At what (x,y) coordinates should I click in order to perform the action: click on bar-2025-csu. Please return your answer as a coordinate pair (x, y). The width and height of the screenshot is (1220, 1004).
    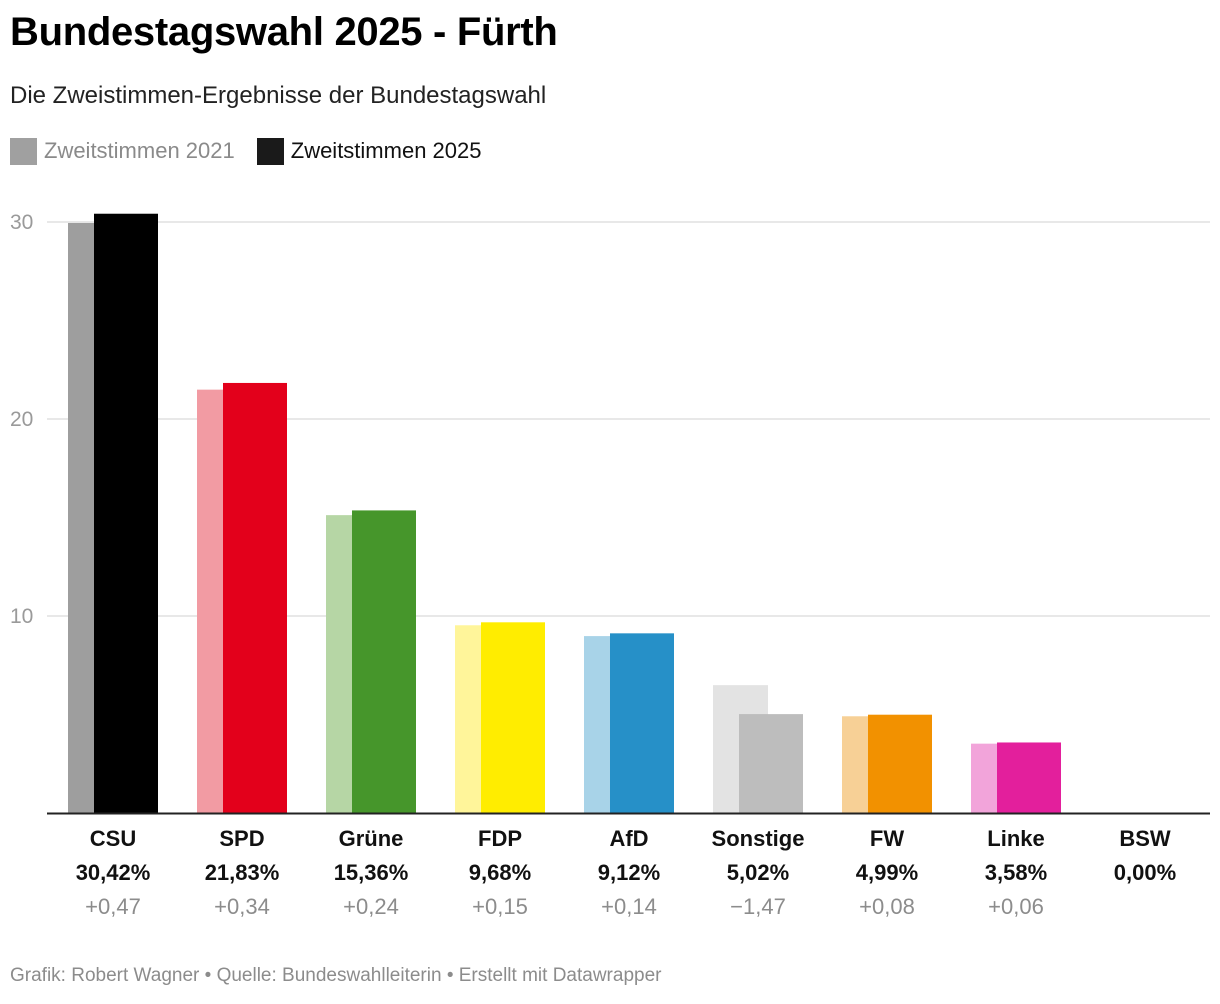
    Looking at the image, I should click on (126, 513).